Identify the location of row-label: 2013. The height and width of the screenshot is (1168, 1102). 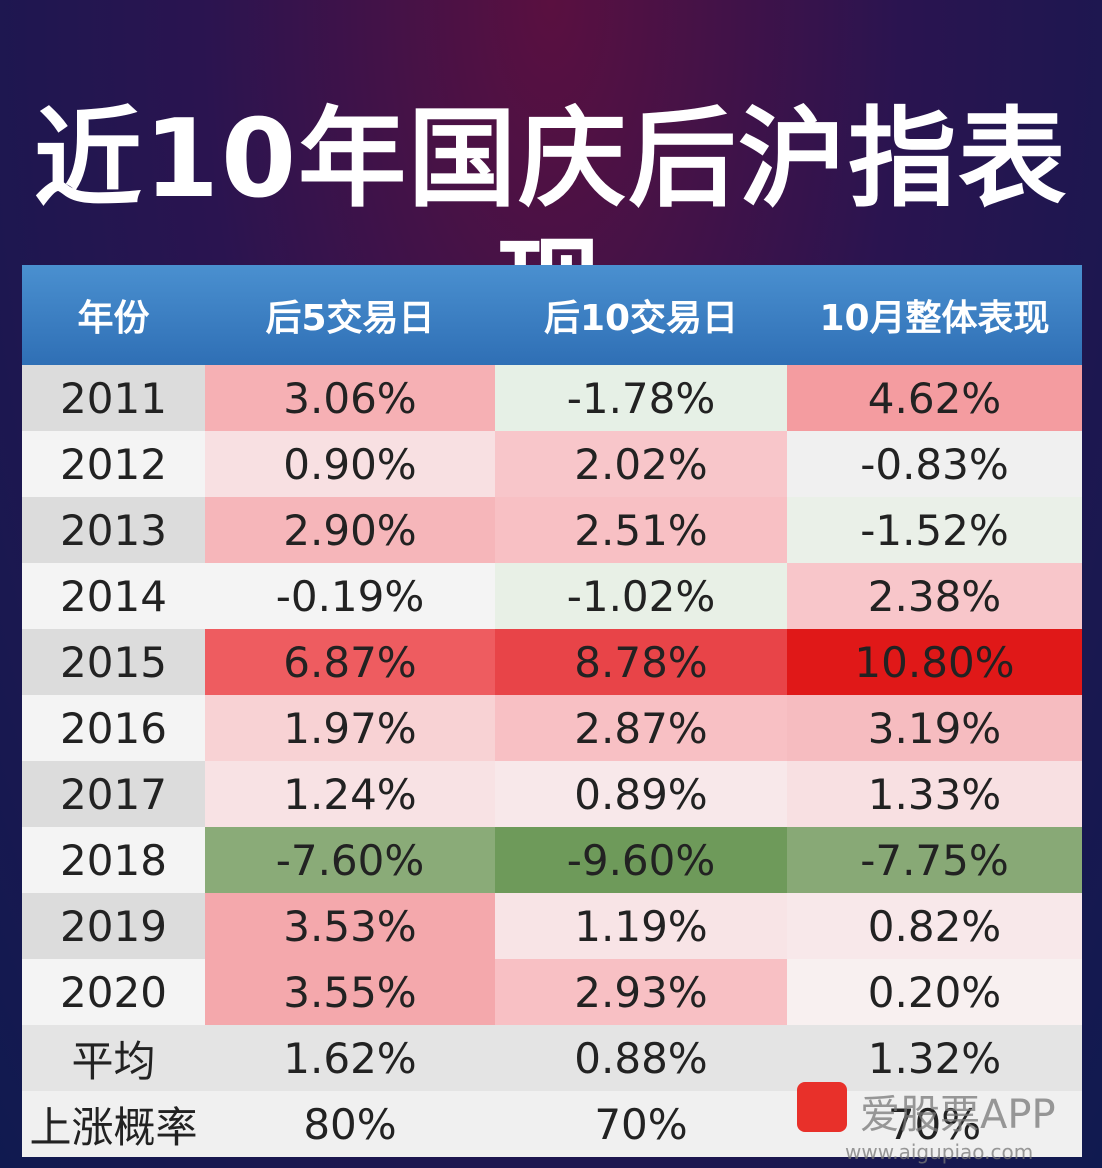
(113, 530).